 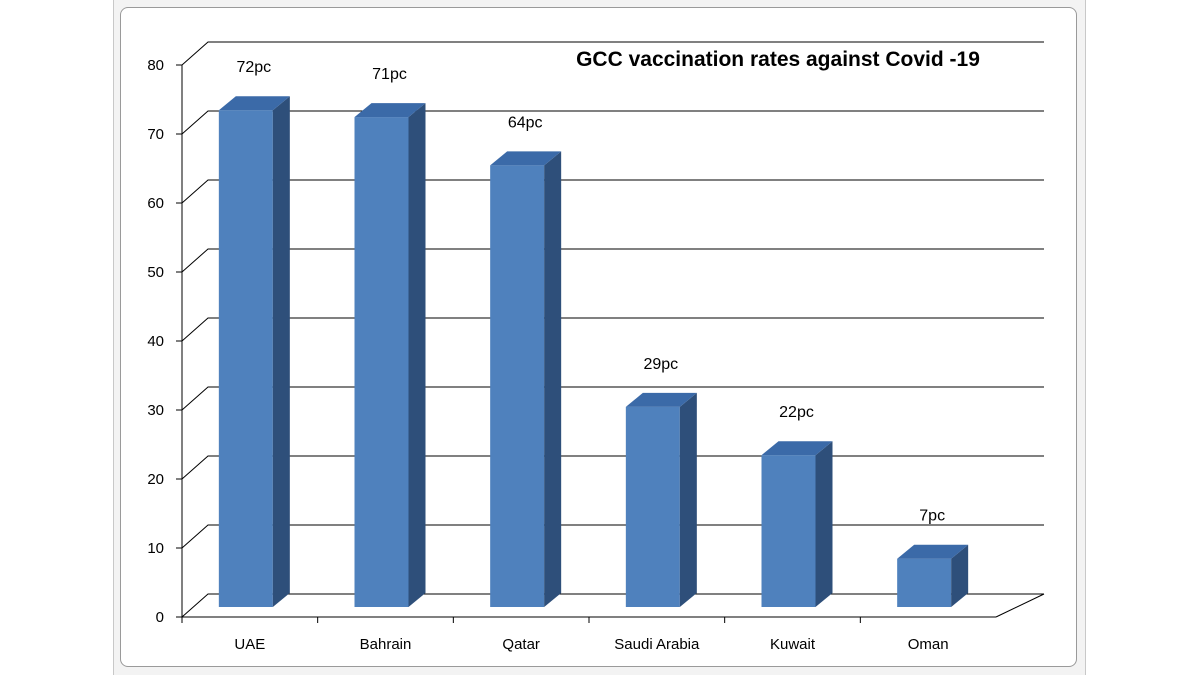 I want to click on x-tick-label: UAE, so click(x=249, y=644).